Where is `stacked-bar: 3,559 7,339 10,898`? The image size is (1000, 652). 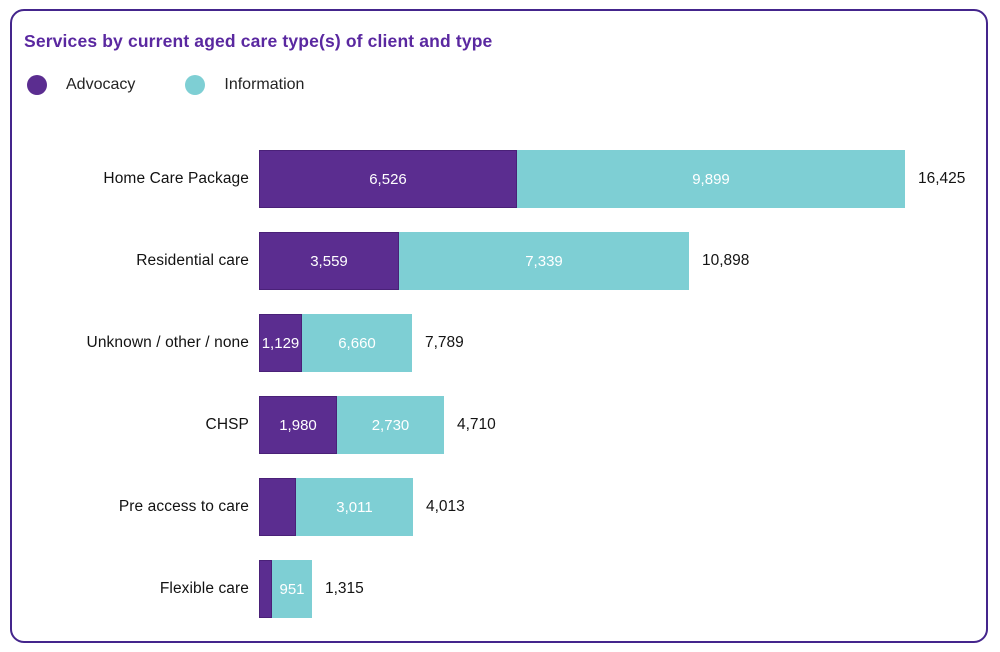 stacked-bar: 3,559 7,339 10,898 is located at coordinates (504, 261).